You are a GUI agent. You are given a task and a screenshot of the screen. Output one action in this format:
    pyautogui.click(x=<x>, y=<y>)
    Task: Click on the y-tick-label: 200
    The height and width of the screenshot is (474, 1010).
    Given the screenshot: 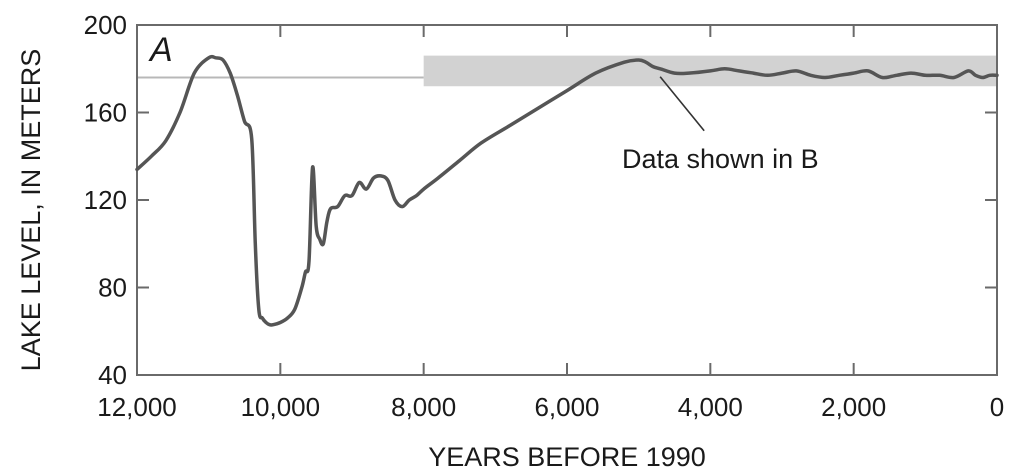 What is the action you would take?
    pyautogui.click(x=105, y=25)
    